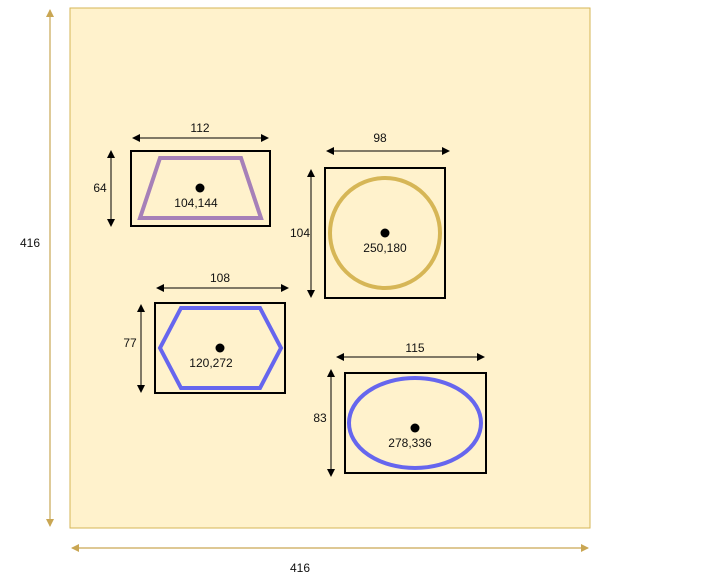 The height and width of the screenshot is (579, 711). I want to click on circle-center-label: 250,180, so click(385, 248).